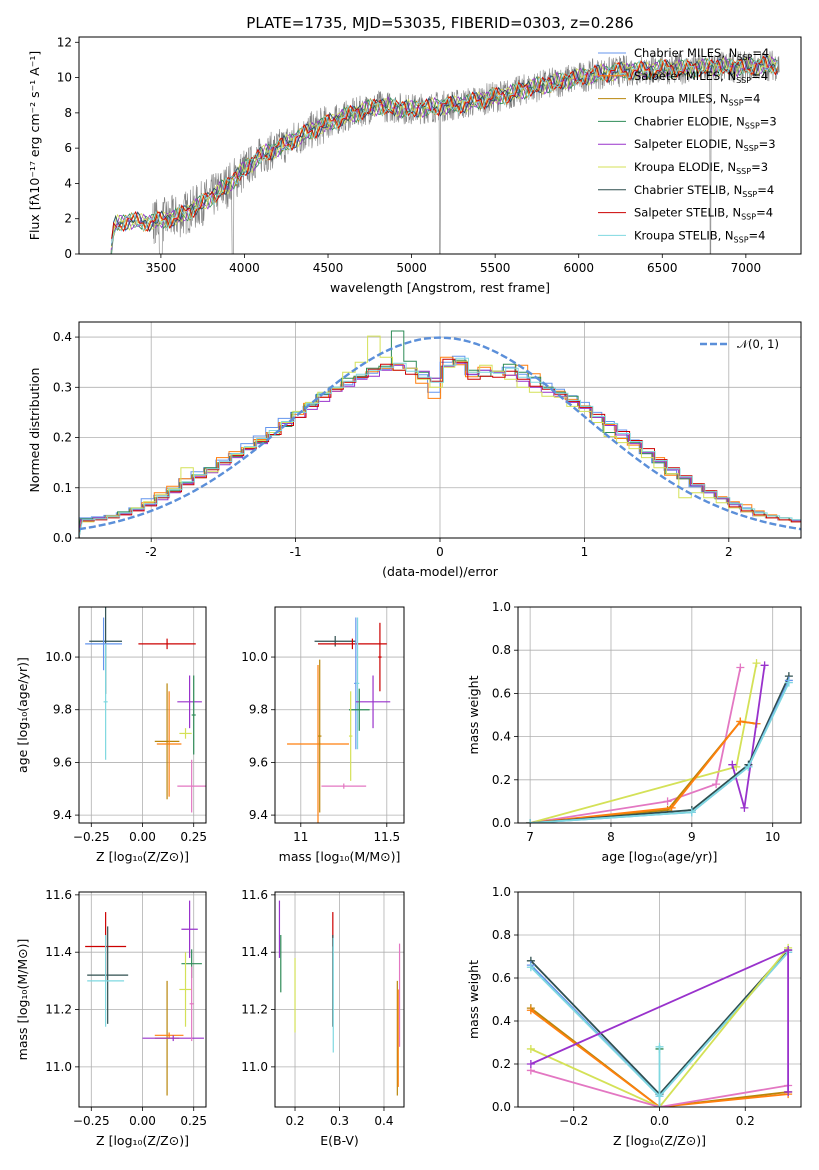 The height and width of the screenshot is (1170, 819). I want to click on legend-entry-name: Salpeter STELIB, N, so click(687, 213).